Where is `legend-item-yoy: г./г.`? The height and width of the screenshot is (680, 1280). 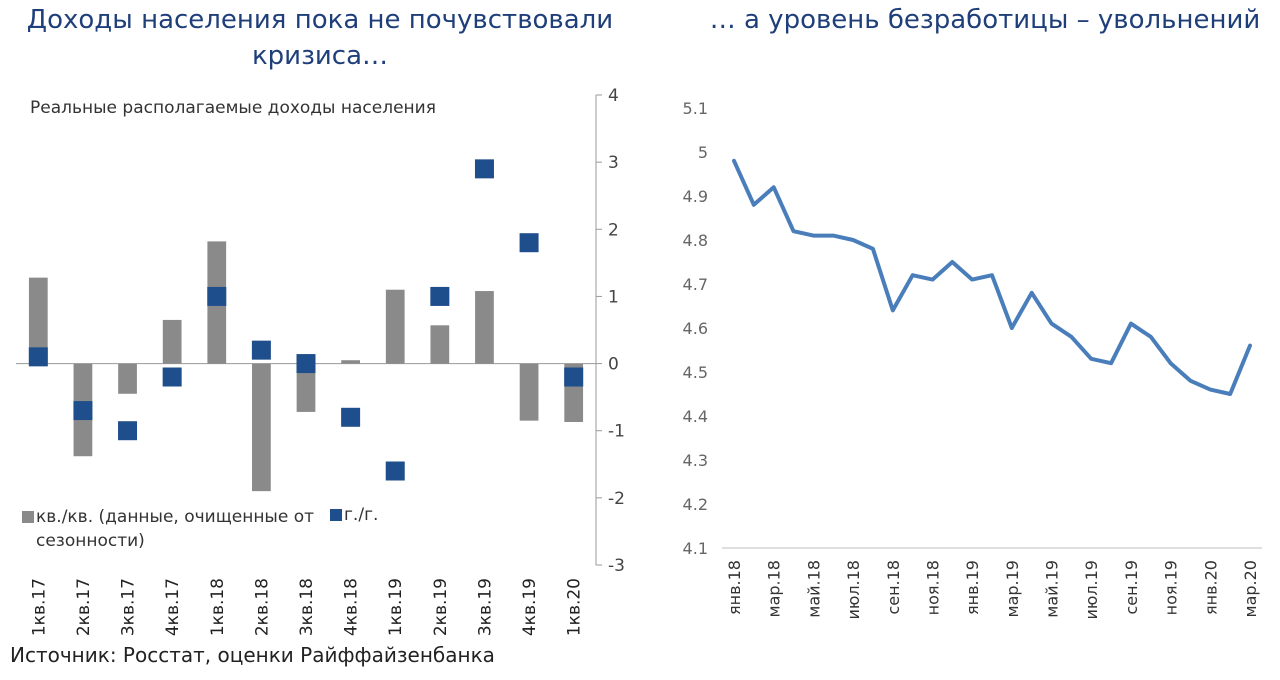
legend-item-yoy: г./г. is located at coordinates (354, 515).